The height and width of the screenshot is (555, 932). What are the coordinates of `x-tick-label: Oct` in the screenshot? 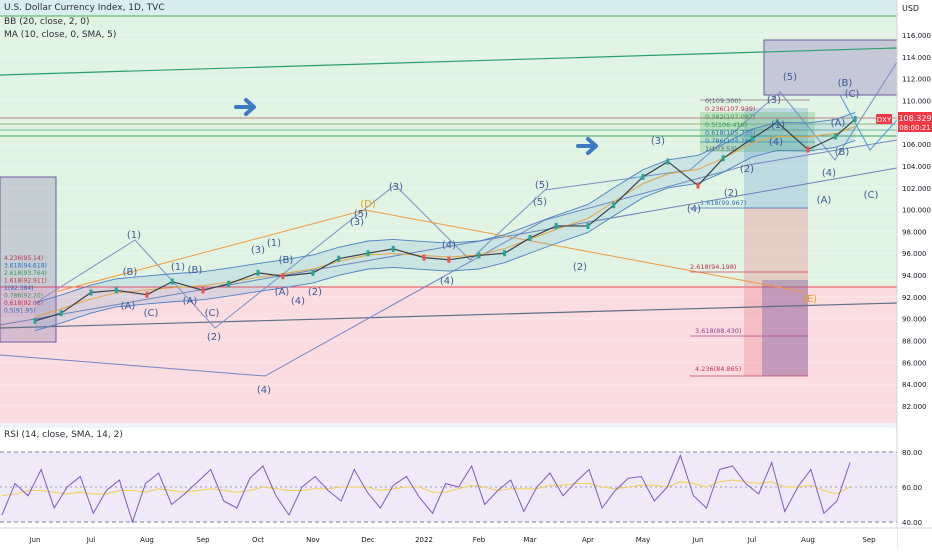 It's located at (258, 540).